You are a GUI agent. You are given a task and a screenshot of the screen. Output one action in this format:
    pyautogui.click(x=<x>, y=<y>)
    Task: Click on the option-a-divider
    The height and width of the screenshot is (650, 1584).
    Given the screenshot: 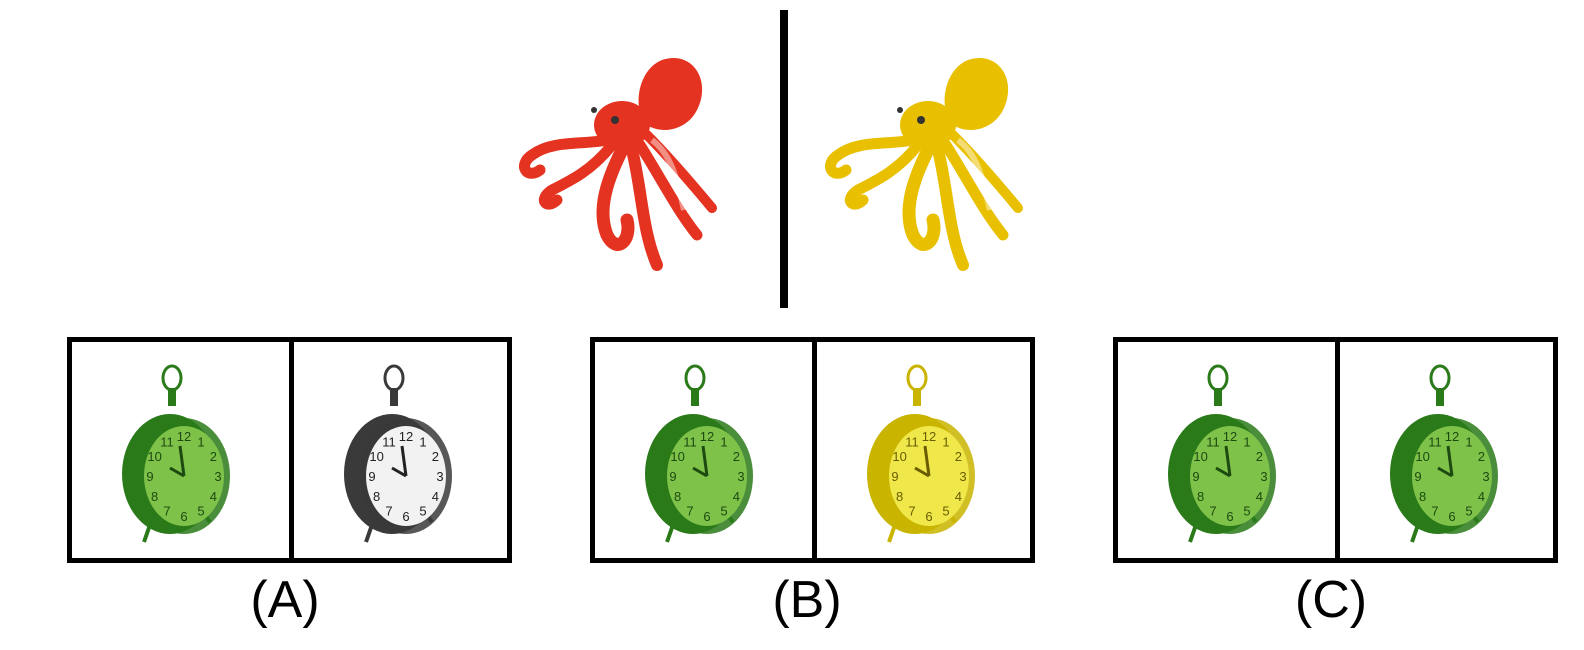 What is the action you would take?
    pyautogui.click(x=291, y=450)
    